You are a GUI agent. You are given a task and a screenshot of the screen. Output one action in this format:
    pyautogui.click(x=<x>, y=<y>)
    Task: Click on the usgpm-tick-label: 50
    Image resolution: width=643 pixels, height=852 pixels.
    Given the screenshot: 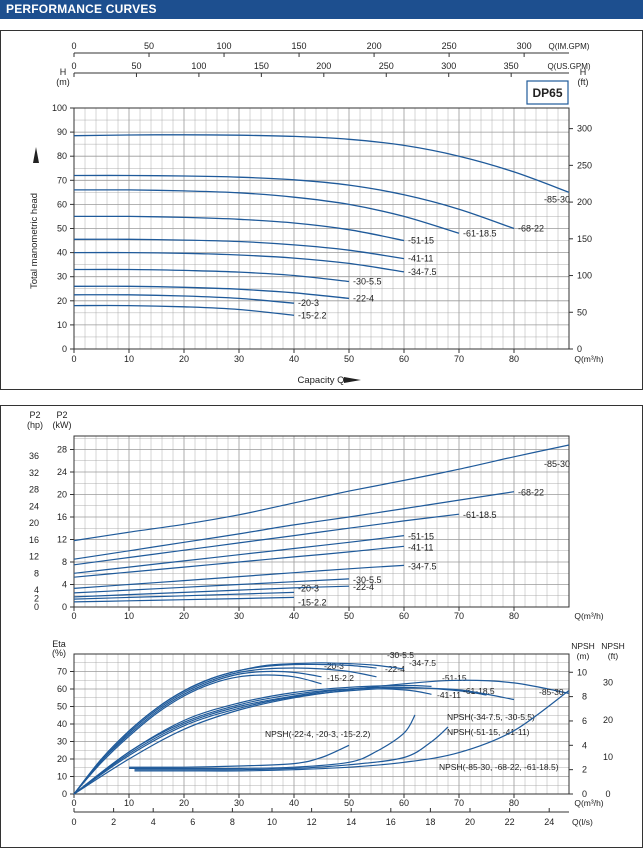 What is the action you would take?
    pyautogui.click(x=136, y=66)
    